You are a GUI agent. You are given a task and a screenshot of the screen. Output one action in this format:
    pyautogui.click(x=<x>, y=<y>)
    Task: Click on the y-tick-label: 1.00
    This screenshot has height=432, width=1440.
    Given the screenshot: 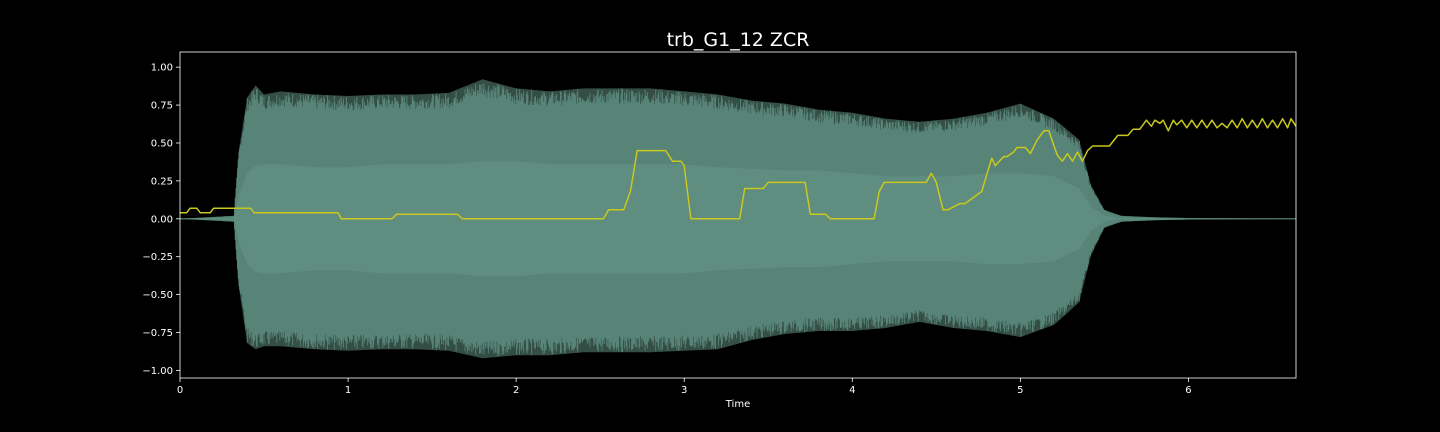 What is the action you would take?
    pyautogui.click(x=162, y=68)
    